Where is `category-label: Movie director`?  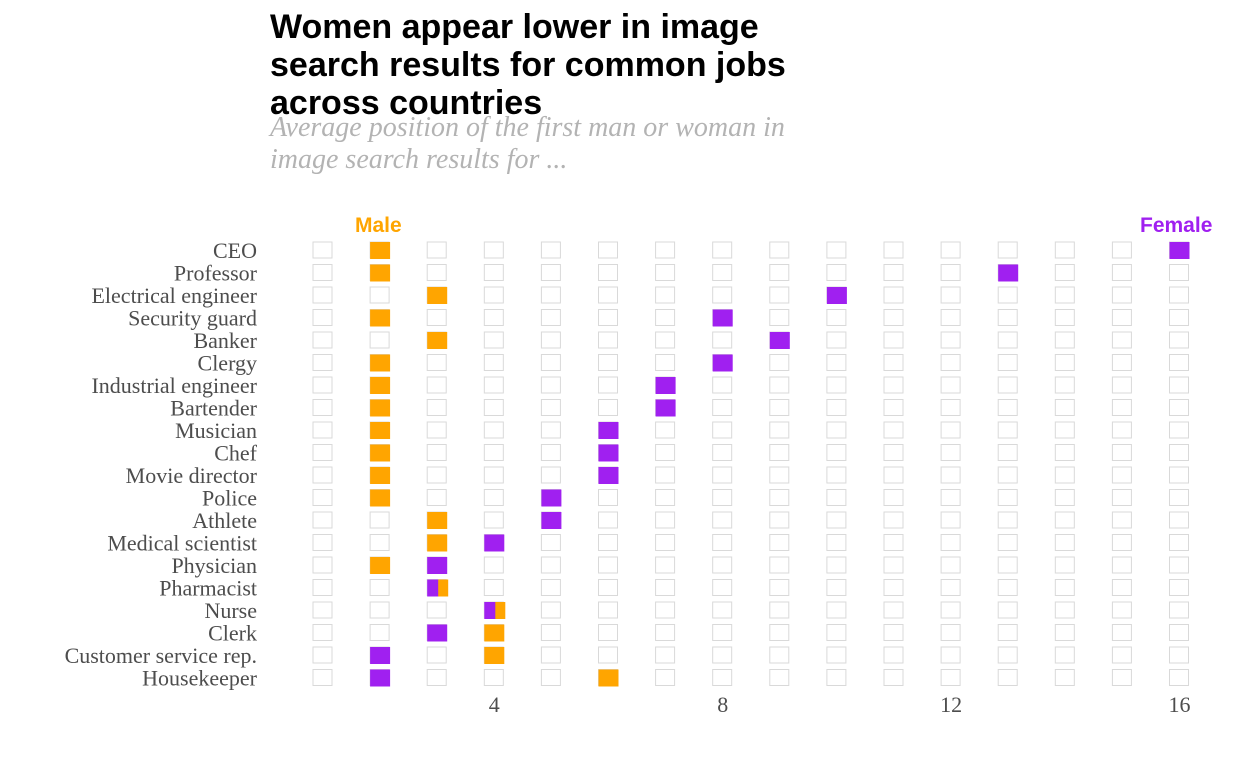 category-label: Movie director is located at coordinates (192, 475).